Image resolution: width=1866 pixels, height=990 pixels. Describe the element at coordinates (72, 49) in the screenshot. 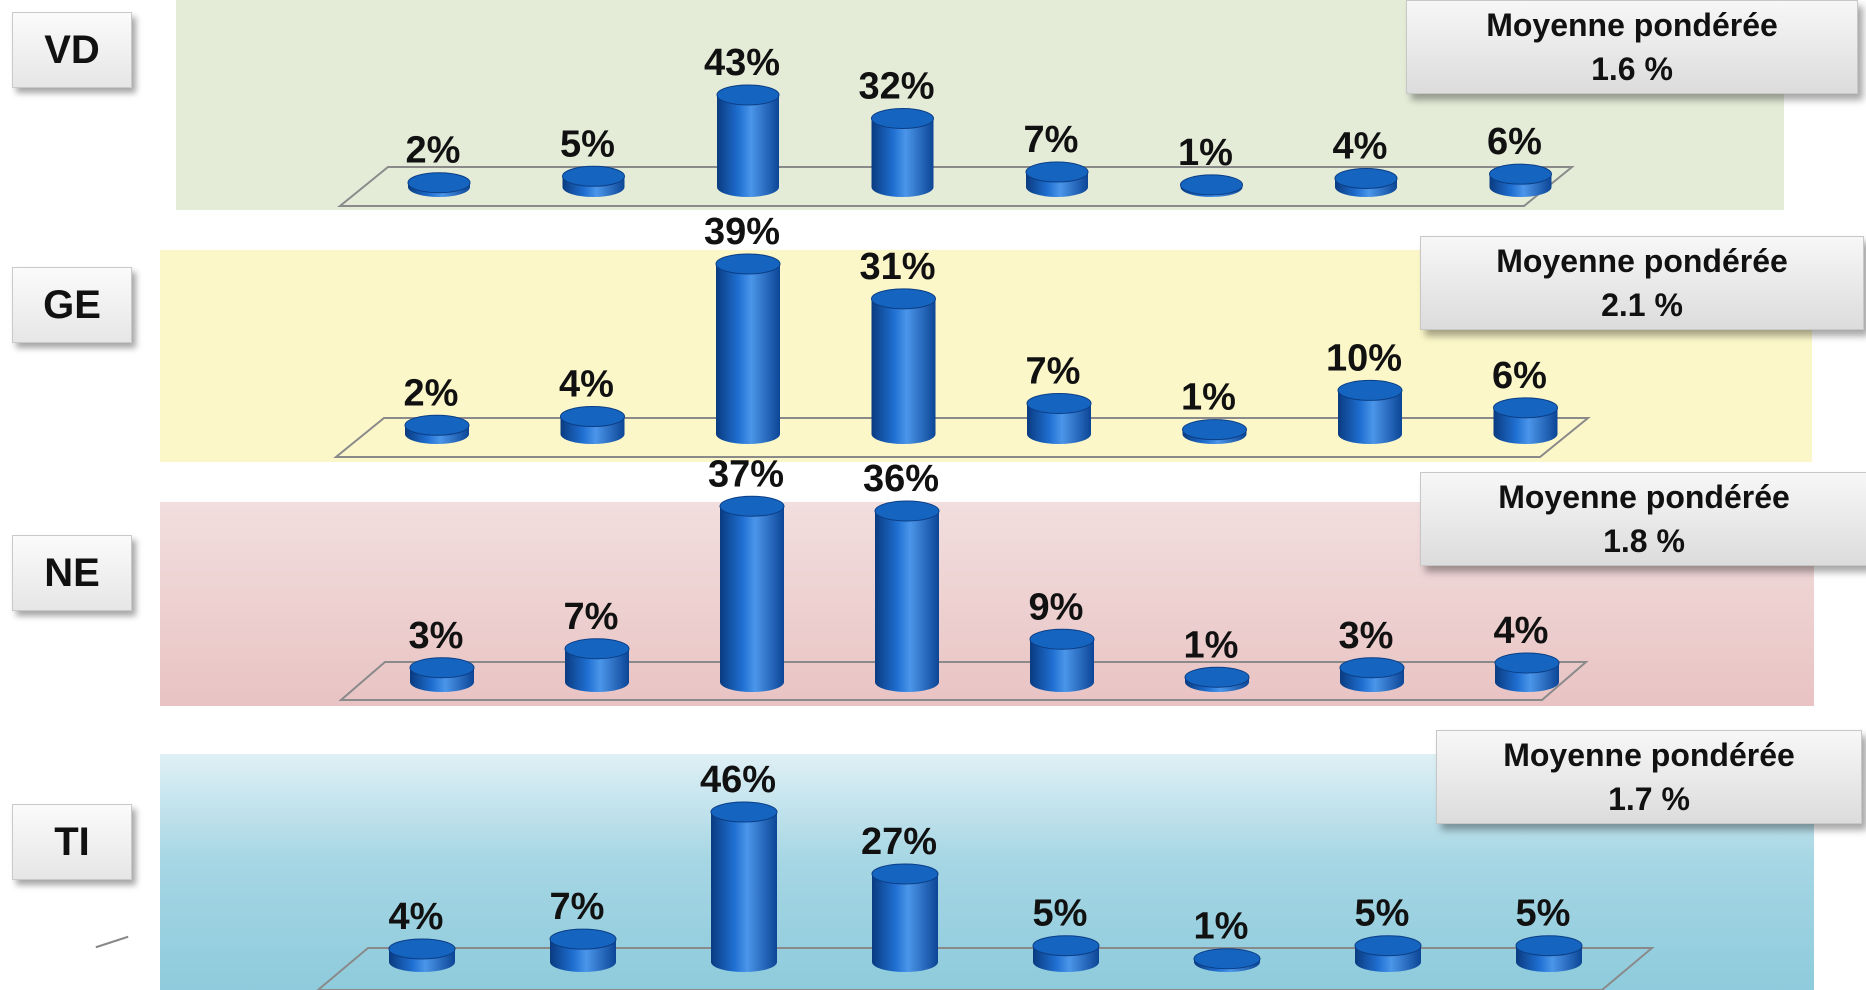

I see `region-code: VD` at that location.